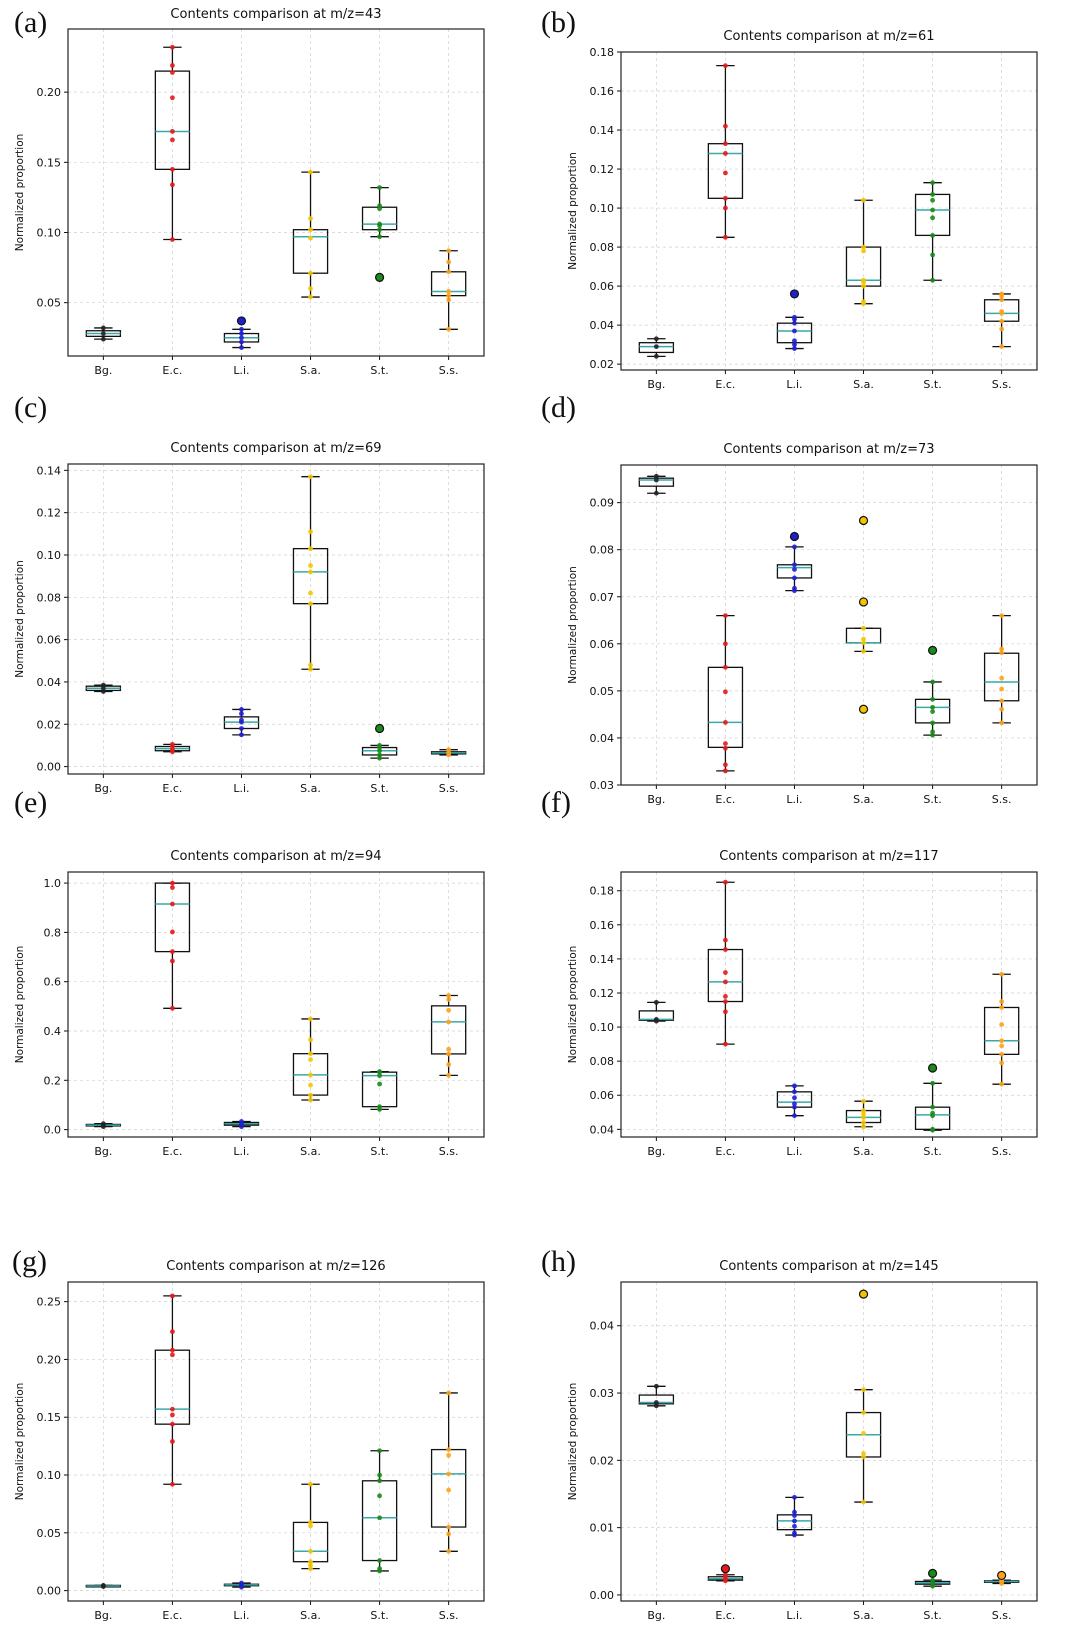 The height and width of the screenshot is (1647, 1080). What do you see at coordinates (241, 333) in the screenshot?
I see `box-li` at bounding box center [241, 333].